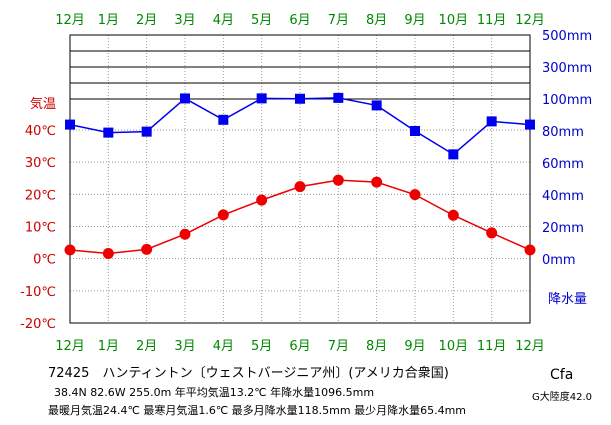 This screenshot has height=425, width=611. Describe the element at coordinates (108, 346) in the screenshot. I see `month-label-bottom: 1月` at that location.